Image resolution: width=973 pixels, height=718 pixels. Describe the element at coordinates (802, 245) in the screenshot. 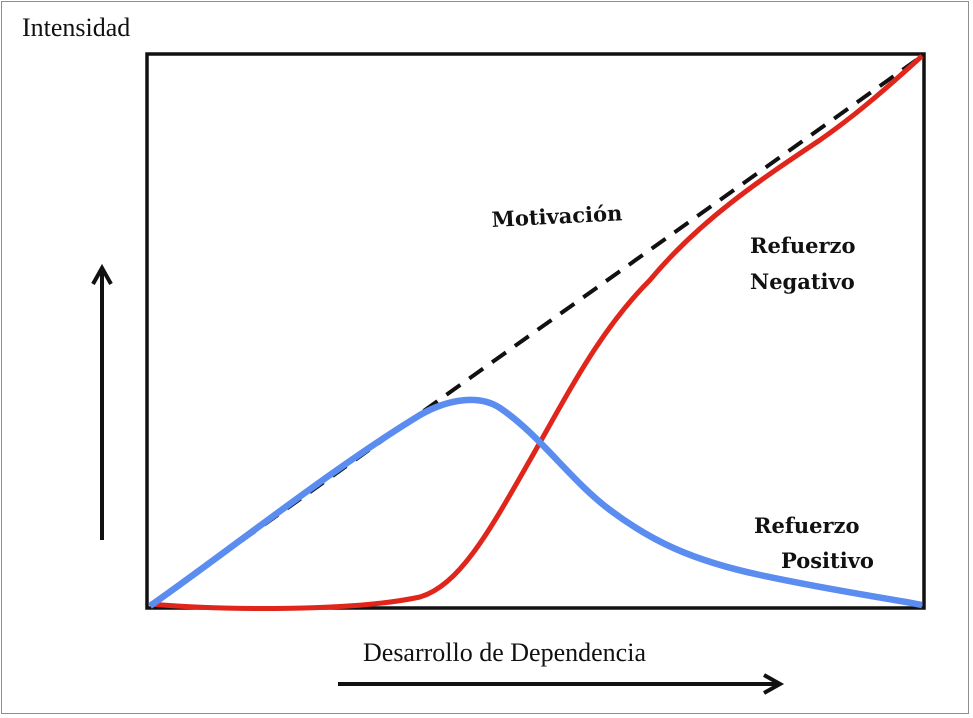

I see `negative-label-line1: Refuerzo` at that location.